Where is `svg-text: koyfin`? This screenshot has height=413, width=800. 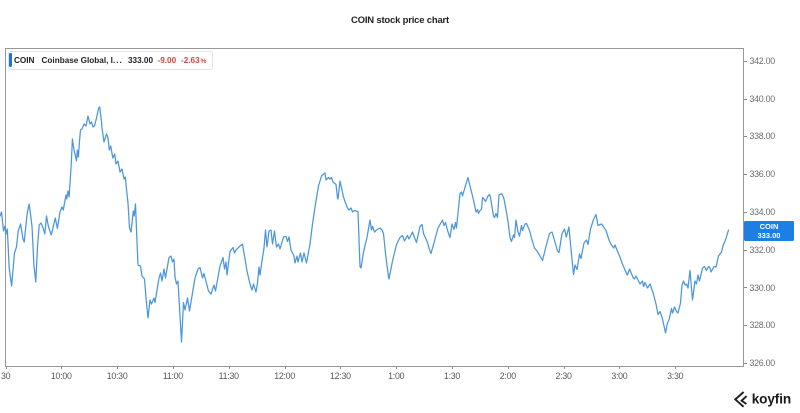
svg-text: koyfin is located at coordinates (771, 398).